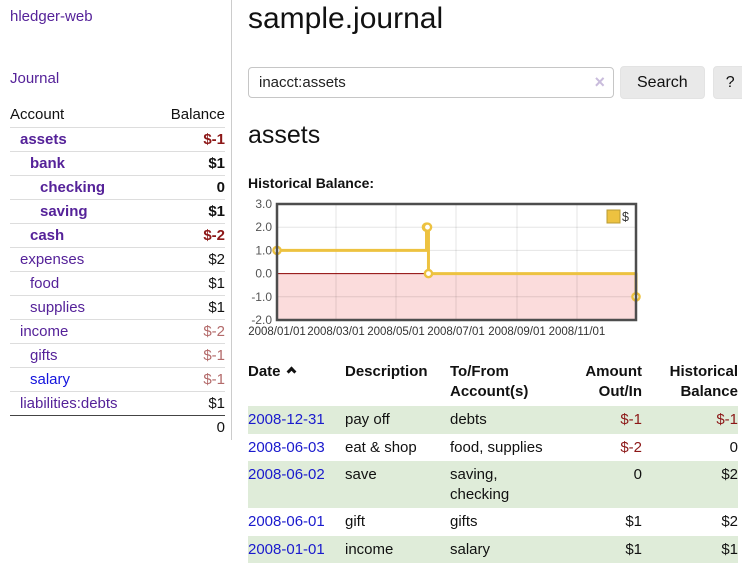 This screenshot has height=582, width=742. I want to click on spacer-cell, so click(81, 427).